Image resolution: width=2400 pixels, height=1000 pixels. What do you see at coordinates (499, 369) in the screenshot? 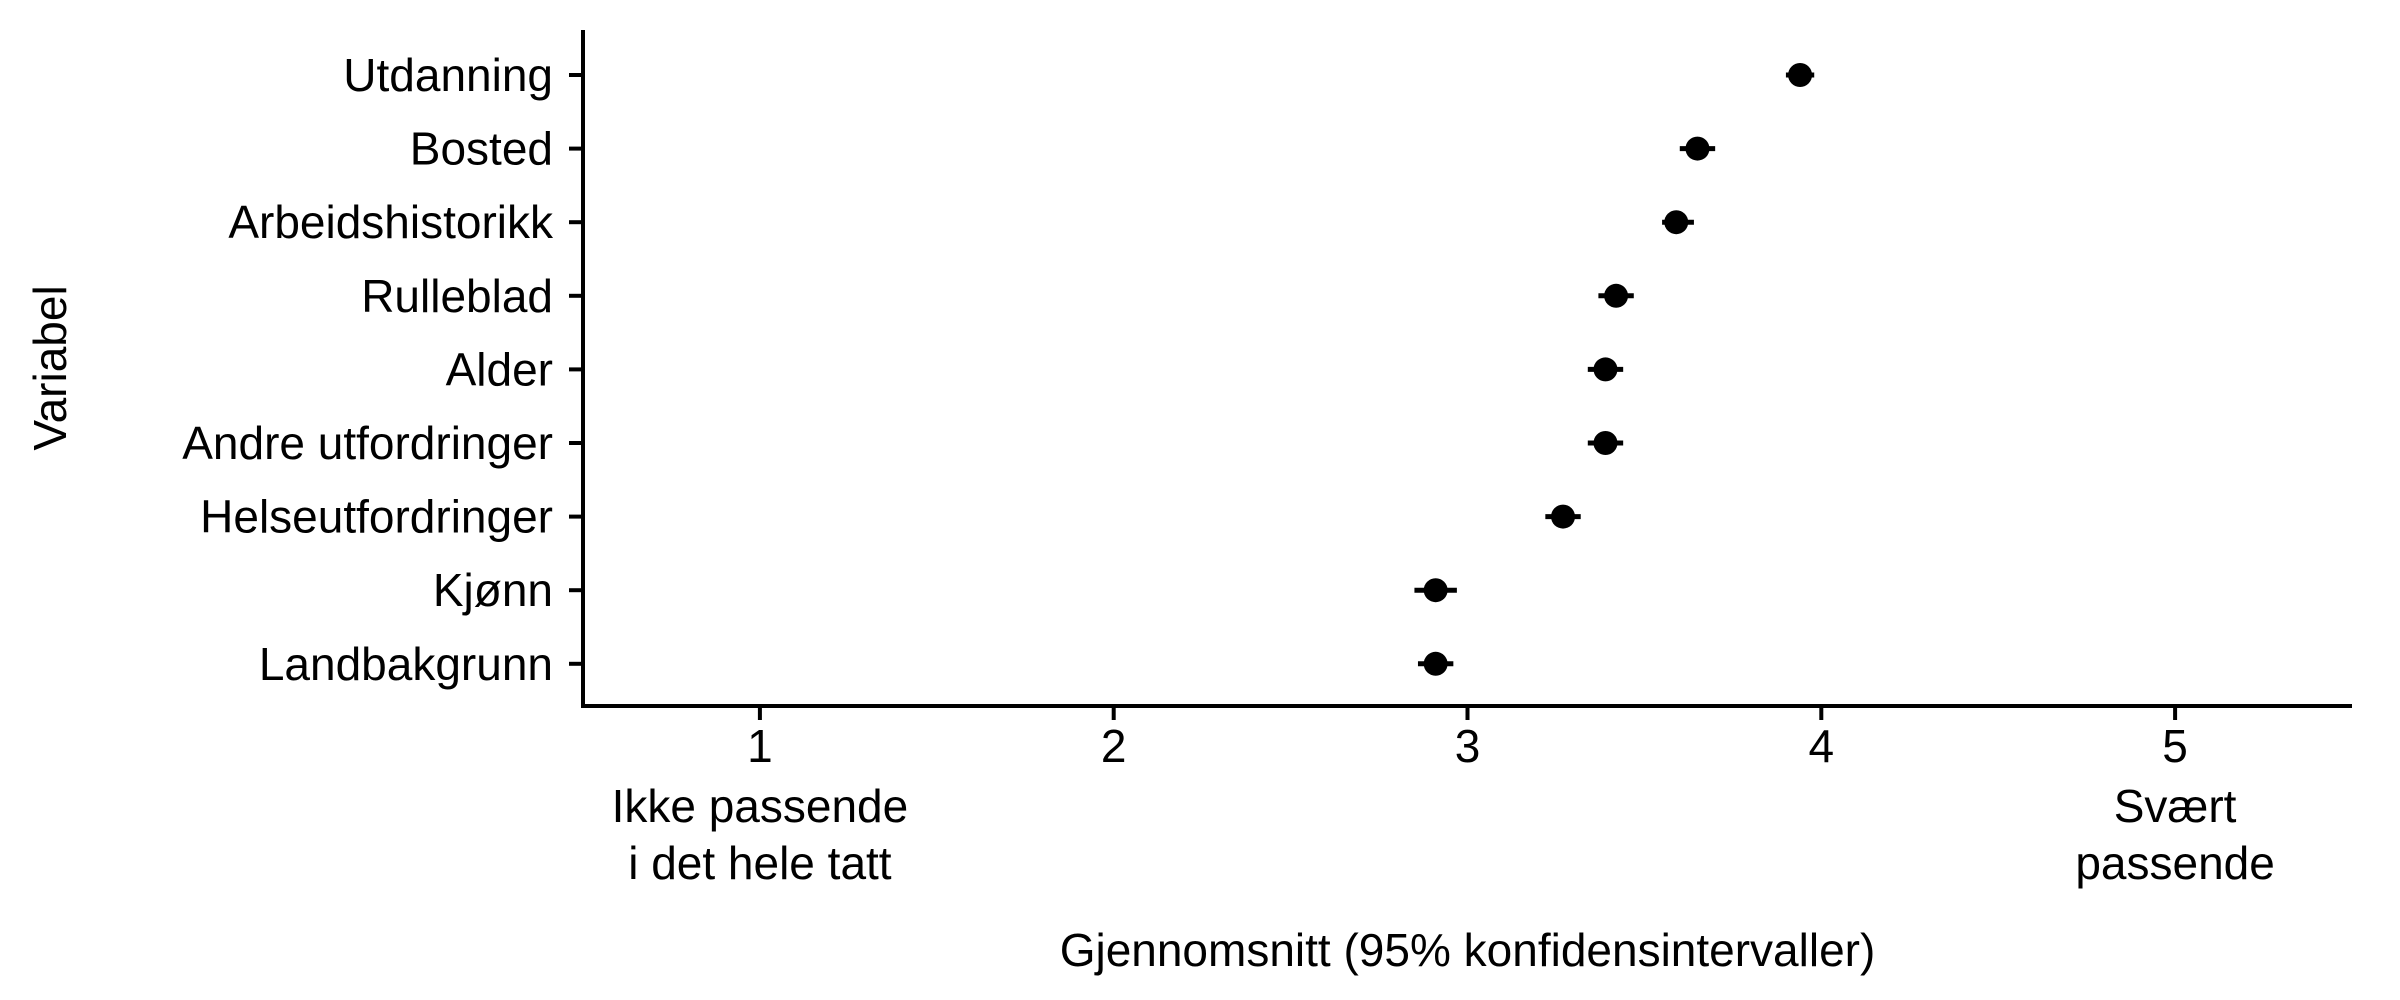
I see `category-label: Alder` at bounding box center [499, 369].